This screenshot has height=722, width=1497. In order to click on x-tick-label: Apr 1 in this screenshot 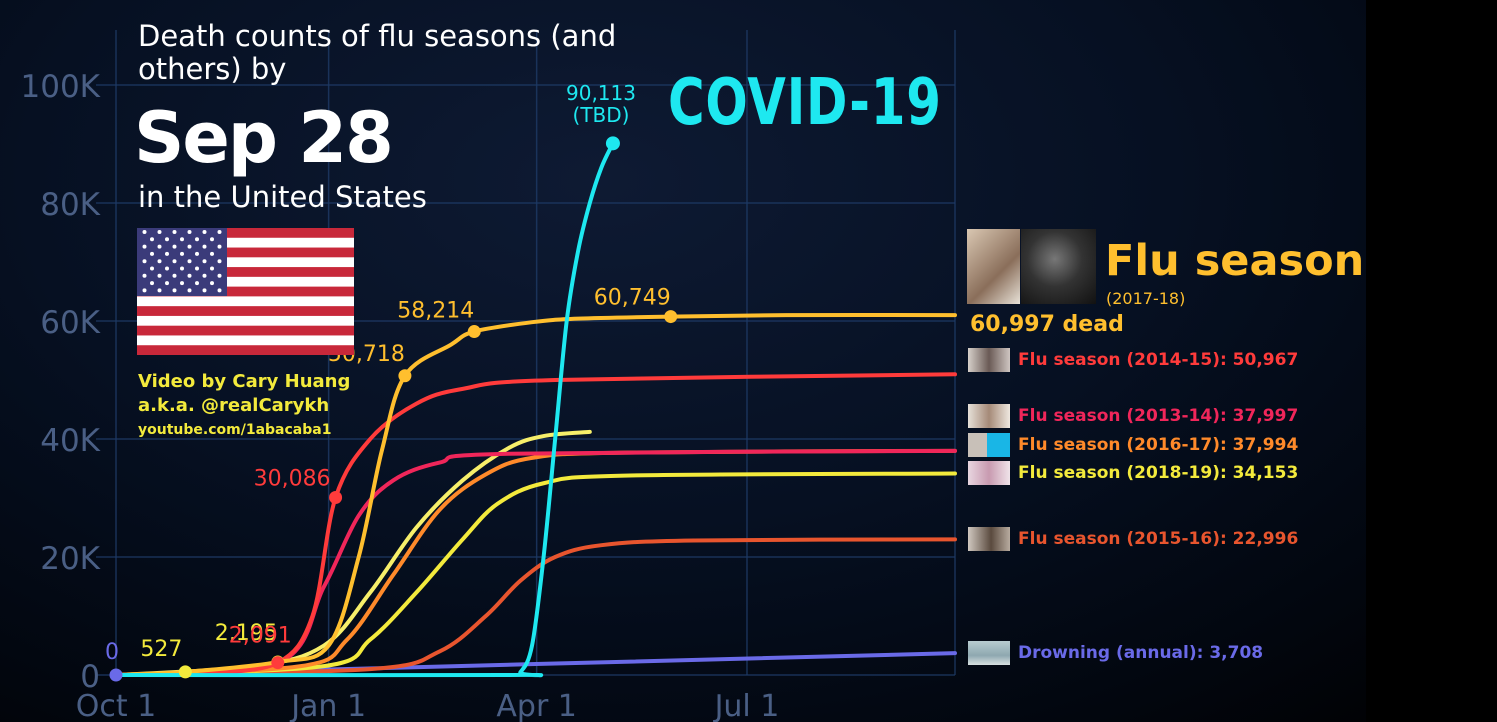, I will do `click(536, 705)`.